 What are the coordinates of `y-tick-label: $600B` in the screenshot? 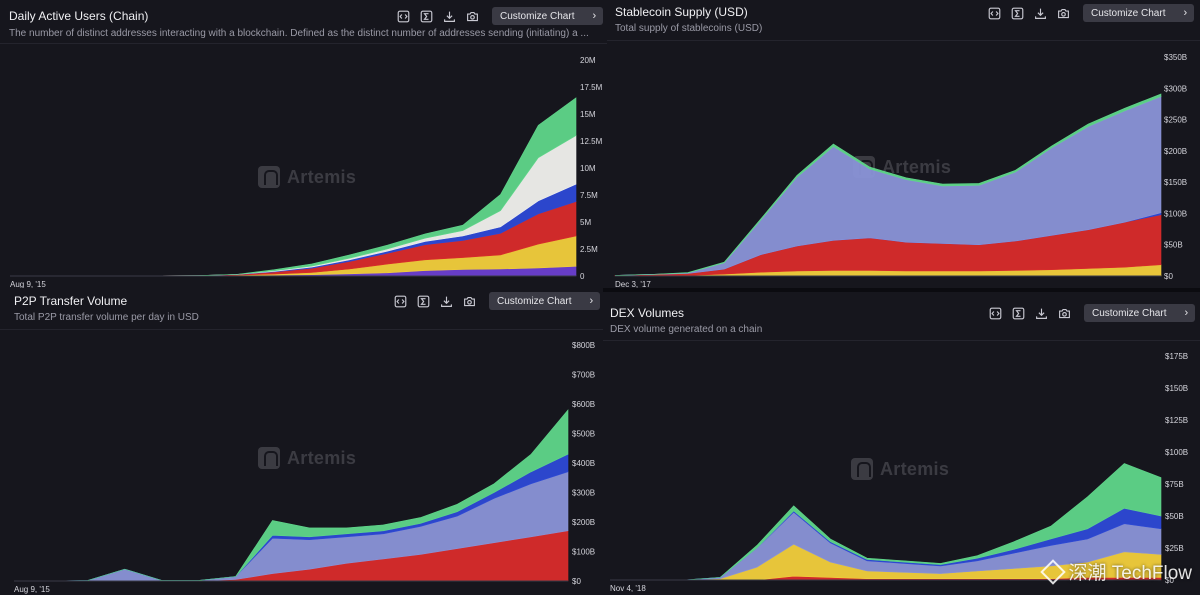 It's located at (583, 404).